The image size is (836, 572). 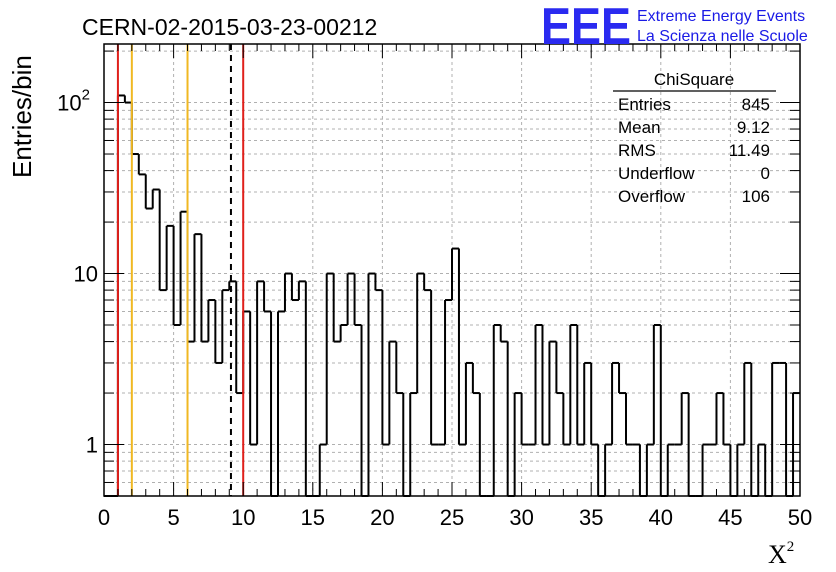 I want to click on stats-row-label: Entries, so click(x=644, y=104).